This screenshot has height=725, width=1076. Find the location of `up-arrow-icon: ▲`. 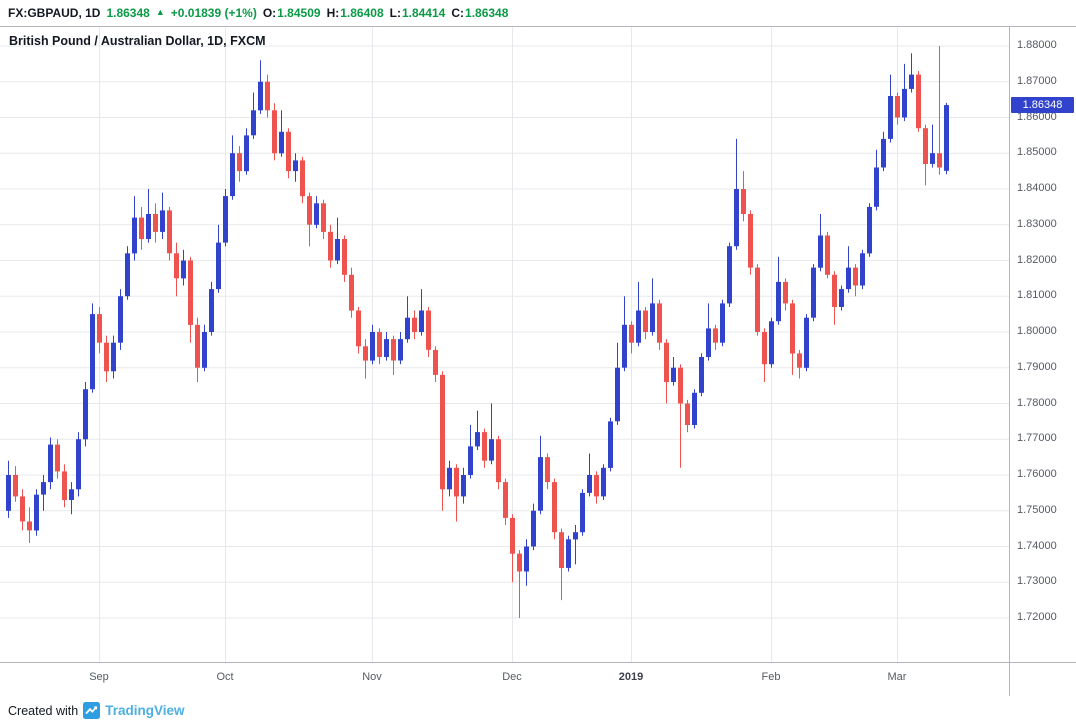

up-arrow-icon: ▲ is located at coordinates (160, 12).